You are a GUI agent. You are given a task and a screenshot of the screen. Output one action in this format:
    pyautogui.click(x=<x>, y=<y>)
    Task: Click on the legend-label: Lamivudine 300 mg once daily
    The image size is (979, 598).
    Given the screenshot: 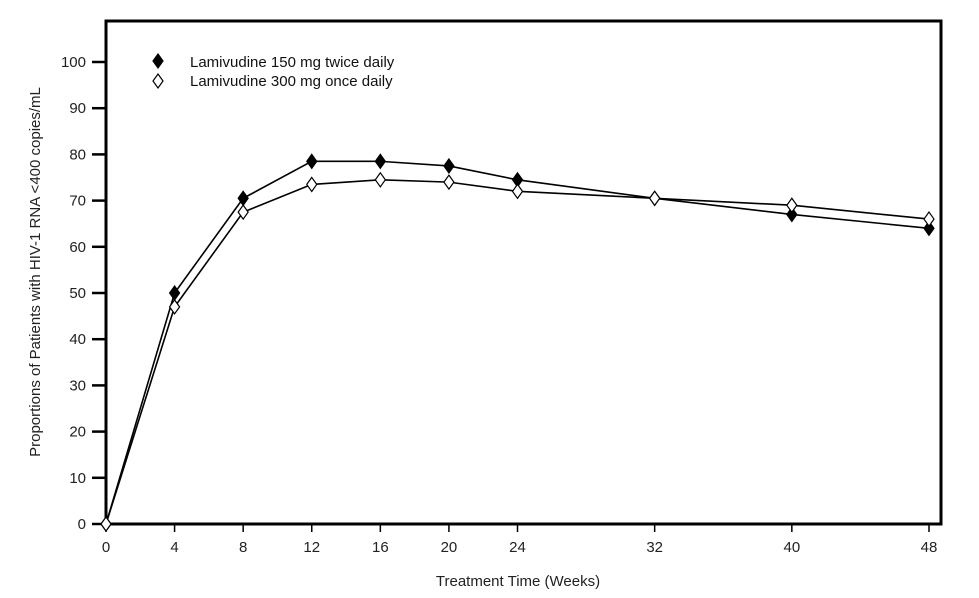 What is the action you would take?
    pyautogui.click(x=291, y=81)
    